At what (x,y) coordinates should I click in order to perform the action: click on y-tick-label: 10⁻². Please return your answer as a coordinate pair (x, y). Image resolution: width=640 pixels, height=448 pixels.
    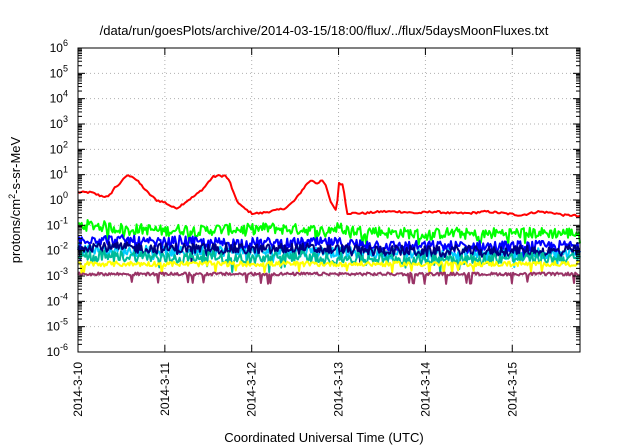
    Looking at the image, I should click on (57, 249).